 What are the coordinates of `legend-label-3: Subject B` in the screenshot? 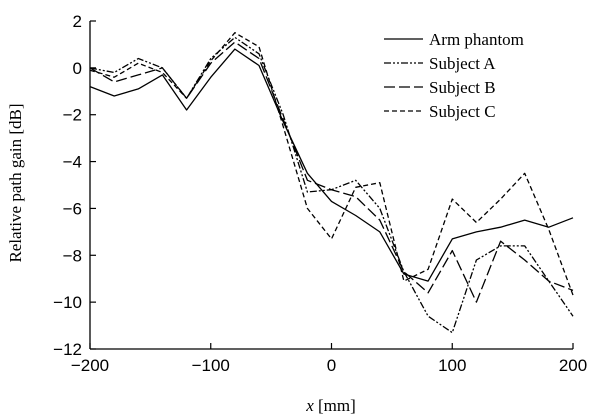 It's located at (462, 87).